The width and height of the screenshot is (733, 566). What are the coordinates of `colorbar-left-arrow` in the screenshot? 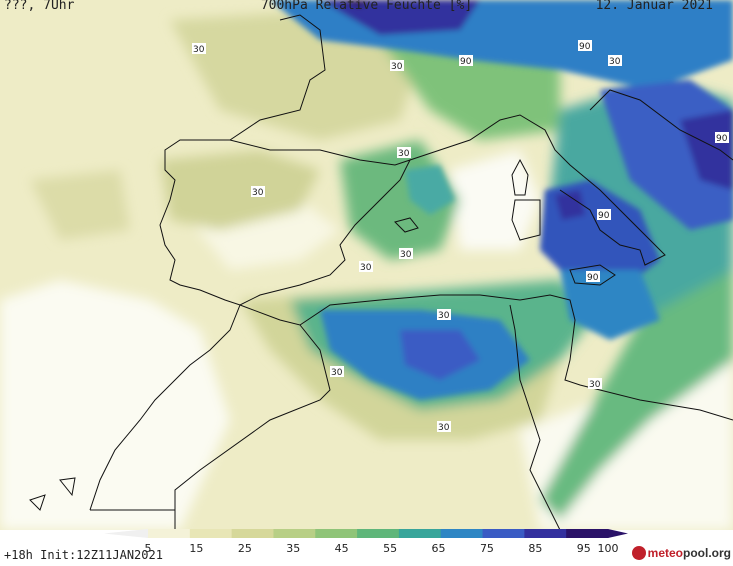 It's located at (126, 533).